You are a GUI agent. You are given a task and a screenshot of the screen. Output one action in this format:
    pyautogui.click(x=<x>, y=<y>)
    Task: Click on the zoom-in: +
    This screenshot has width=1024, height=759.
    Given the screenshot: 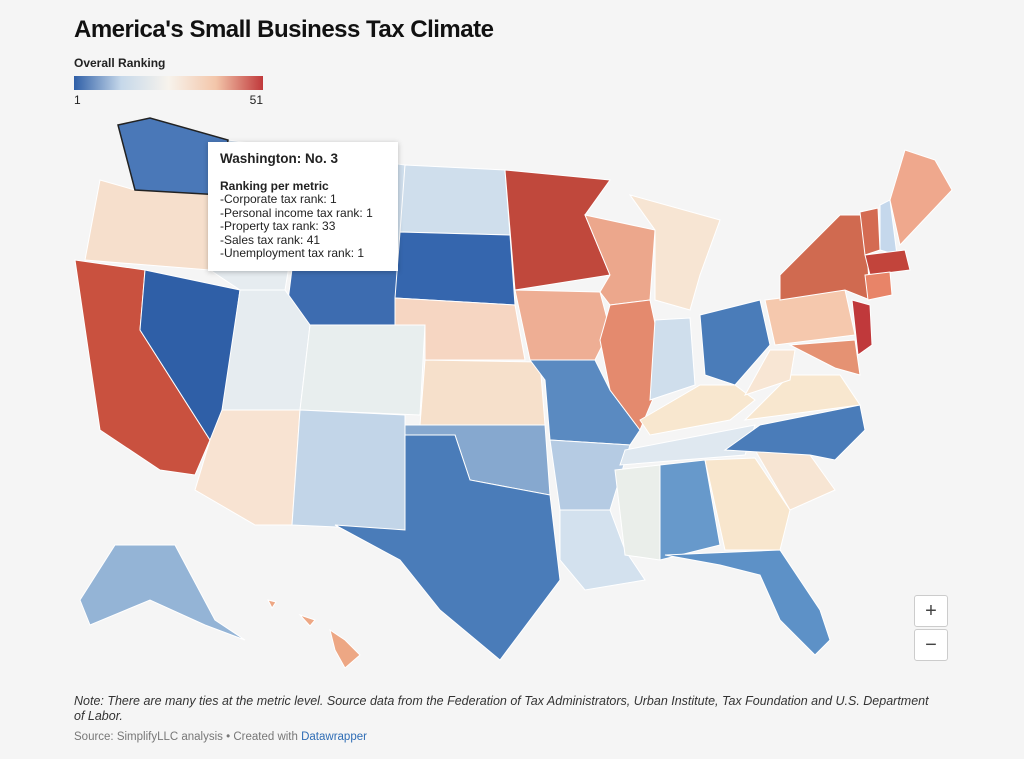 What is the action you would take?
    pyautogui.click(x=931, y=611)
    